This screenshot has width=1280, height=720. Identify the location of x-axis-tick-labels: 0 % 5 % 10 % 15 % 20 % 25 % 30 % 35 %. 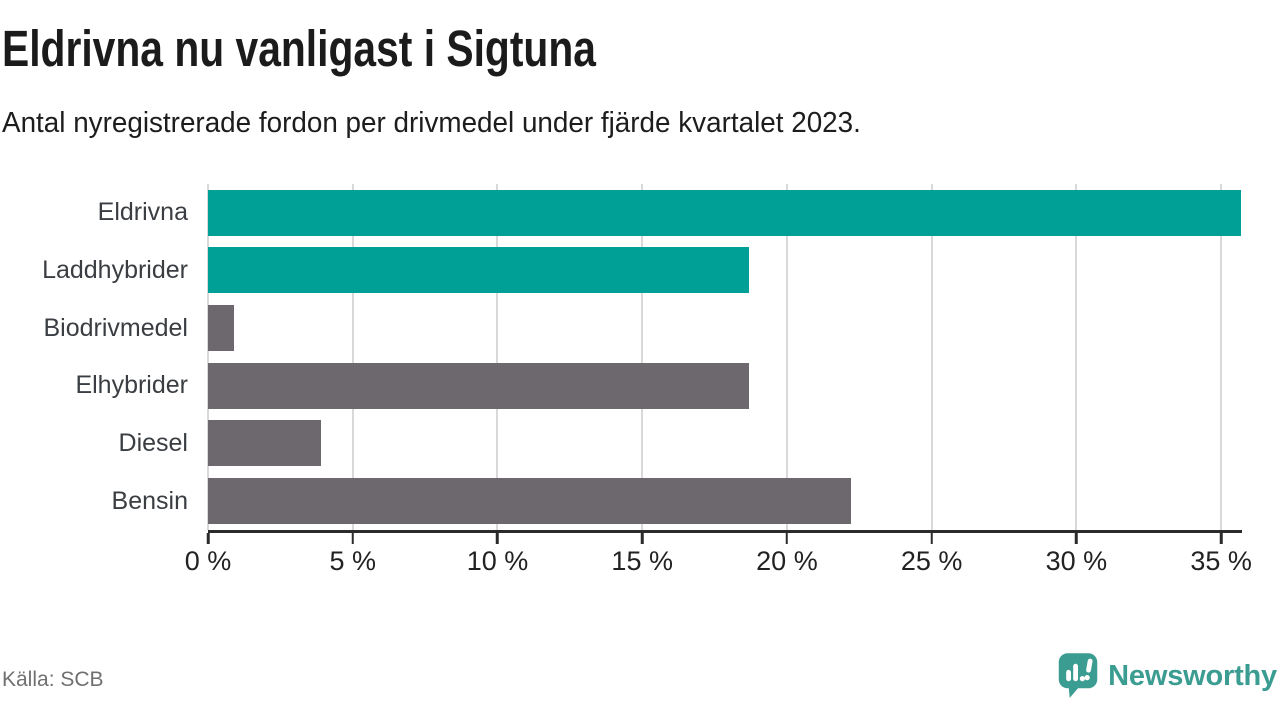
(718, 563).